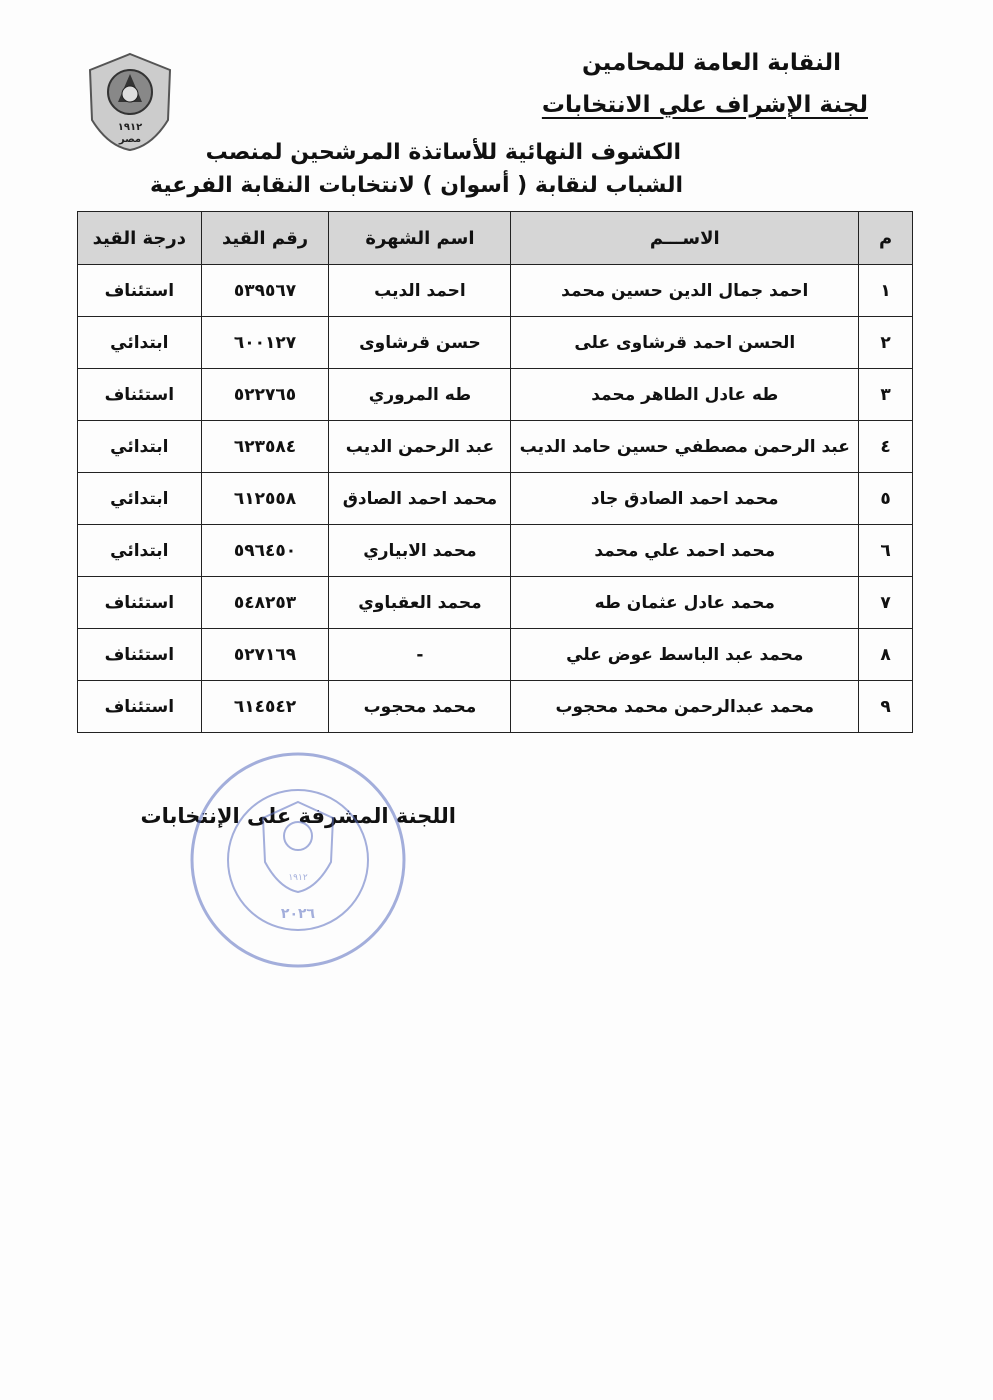 The height and width of the screenshot is (1400, 993). Describe the element at coordinates (420, 550) in the screenshot. I see `candidate-nickname: محمد الابياري` at that location.